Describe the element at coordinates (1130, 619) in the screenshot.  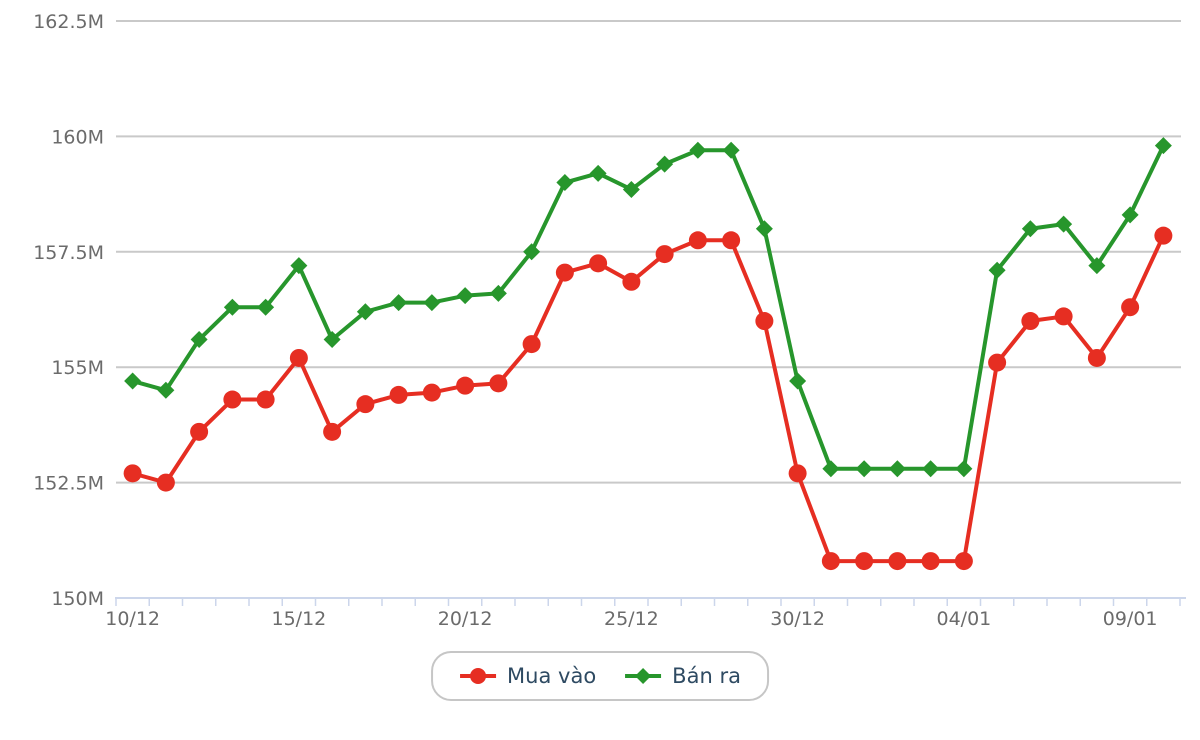
I see `x-axis-label: 09/01` at that location.